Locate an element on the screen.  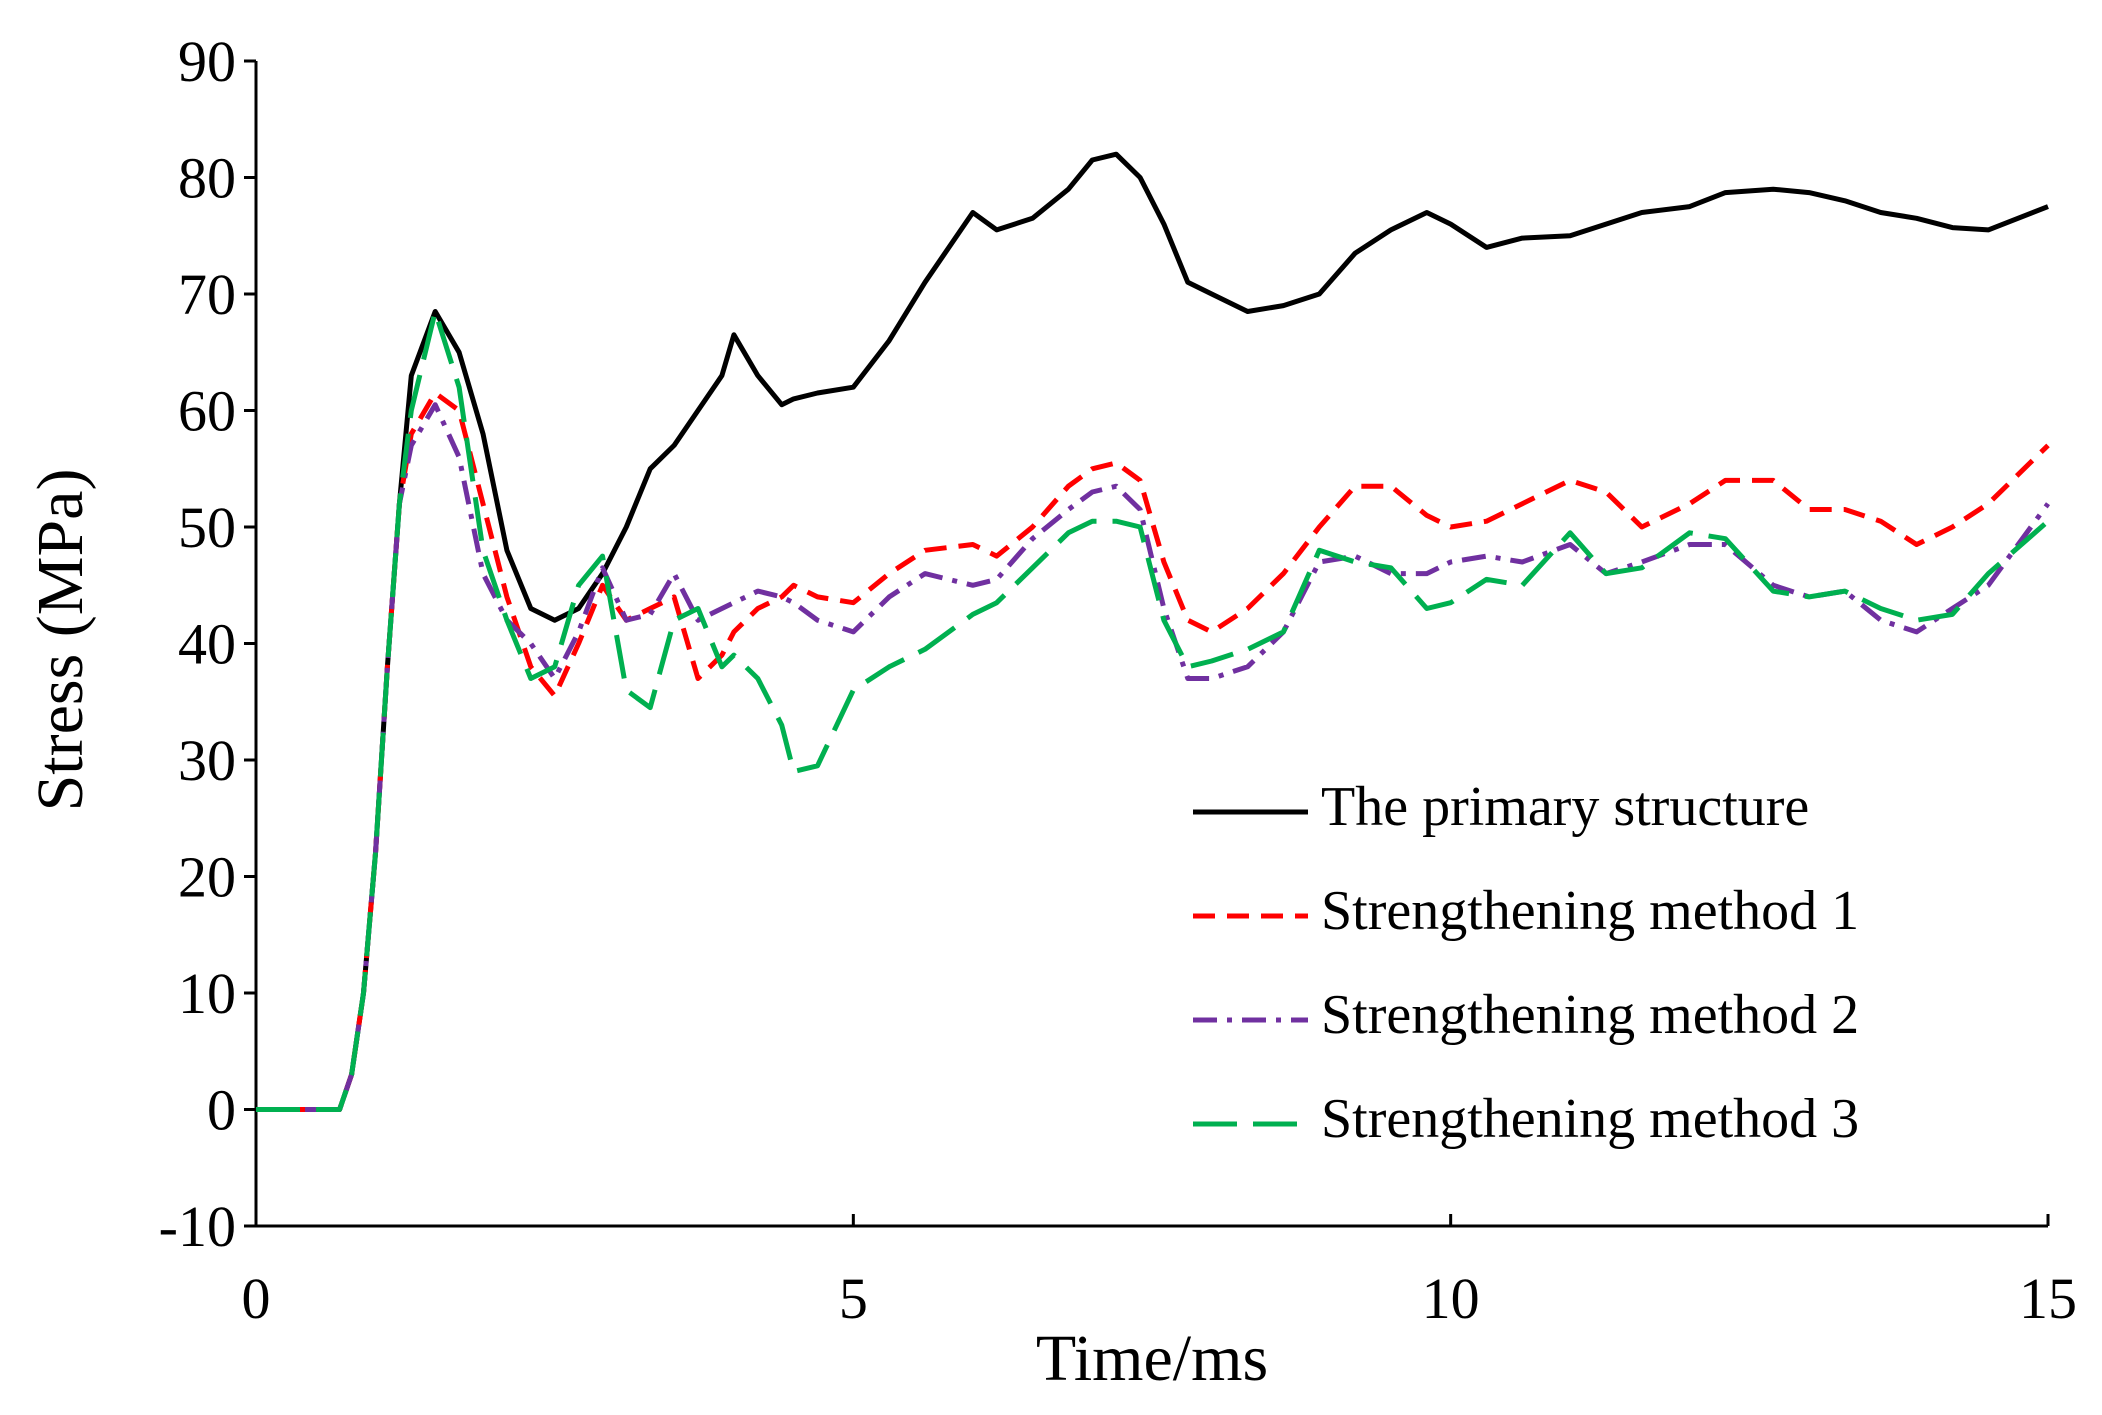
x-tick-label: 5 is located at coordinates (853, 1298).